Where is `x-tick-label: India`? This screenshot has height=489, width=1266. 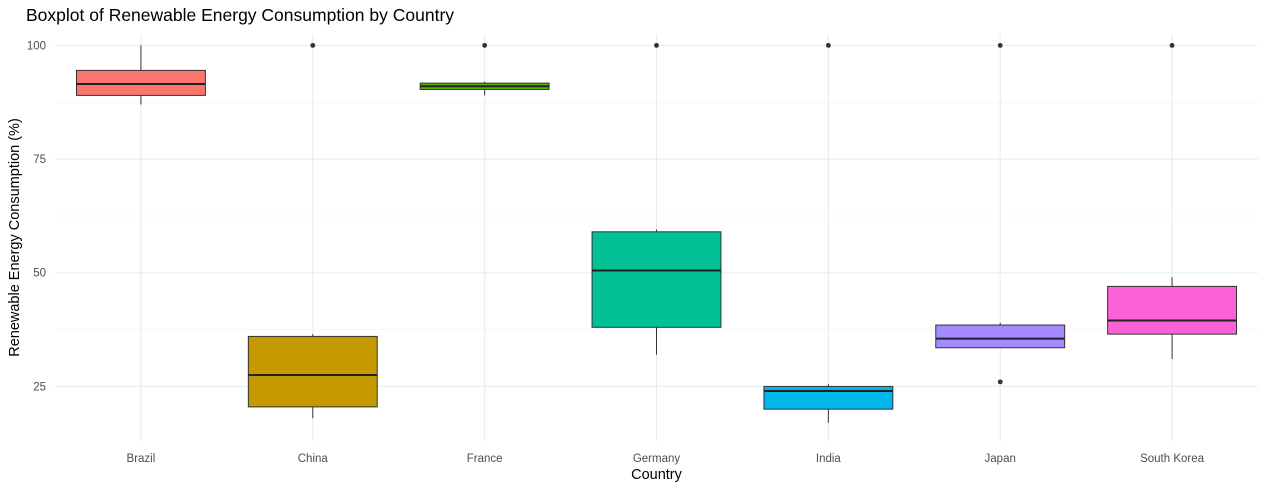
x-tick-label: India is located at coordinates (829, 459).